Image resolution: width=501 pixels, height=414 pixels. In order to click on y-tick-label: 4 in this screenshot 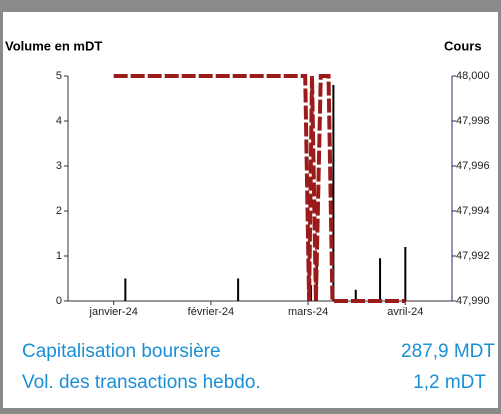, I will do `click(59, 121)`.